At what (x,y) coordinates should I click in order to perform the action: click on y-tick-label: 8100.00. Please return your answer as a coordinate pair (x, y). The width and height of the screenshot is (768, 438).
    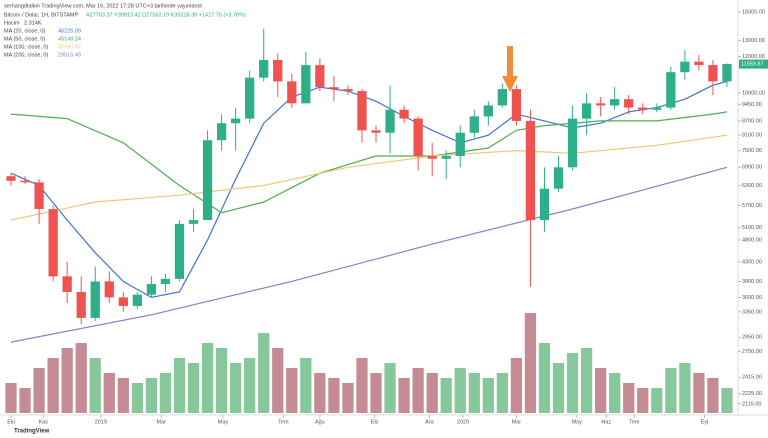
    Looking at the image, I should click on (752, 136).